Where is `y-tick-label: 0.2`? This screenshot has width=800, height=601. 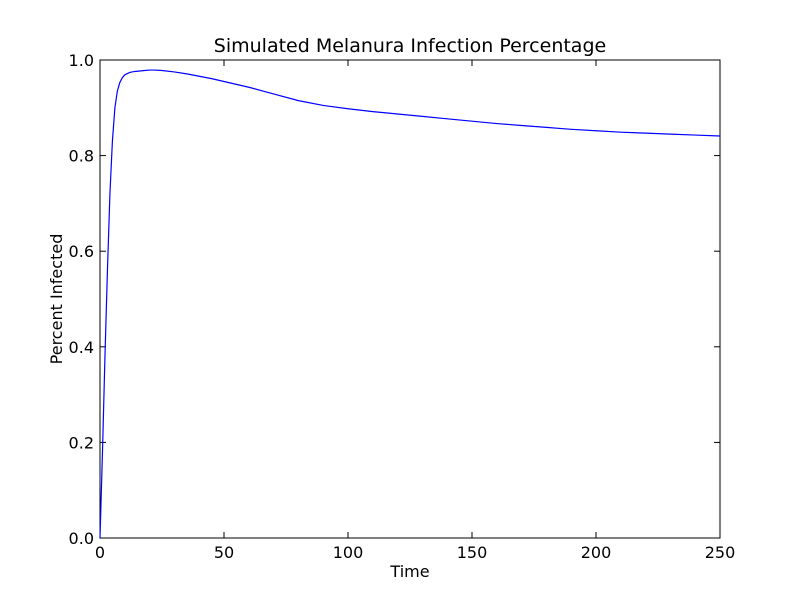
y-tick-label: 0.2 is located at coordinates (81, 442).